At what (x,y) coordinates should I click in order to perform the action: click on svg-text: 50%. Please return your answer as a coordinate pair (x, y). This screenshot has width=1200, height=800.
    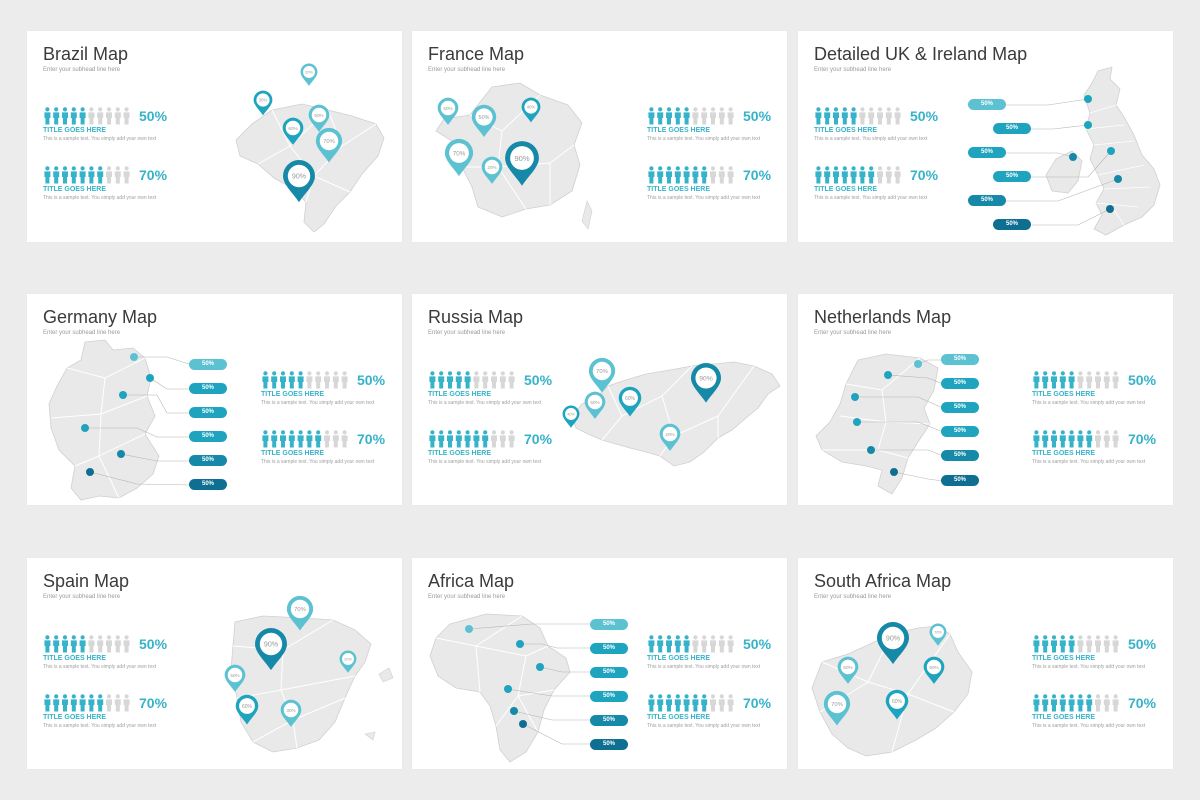
    Looking at the image, I should click on (847, 667).